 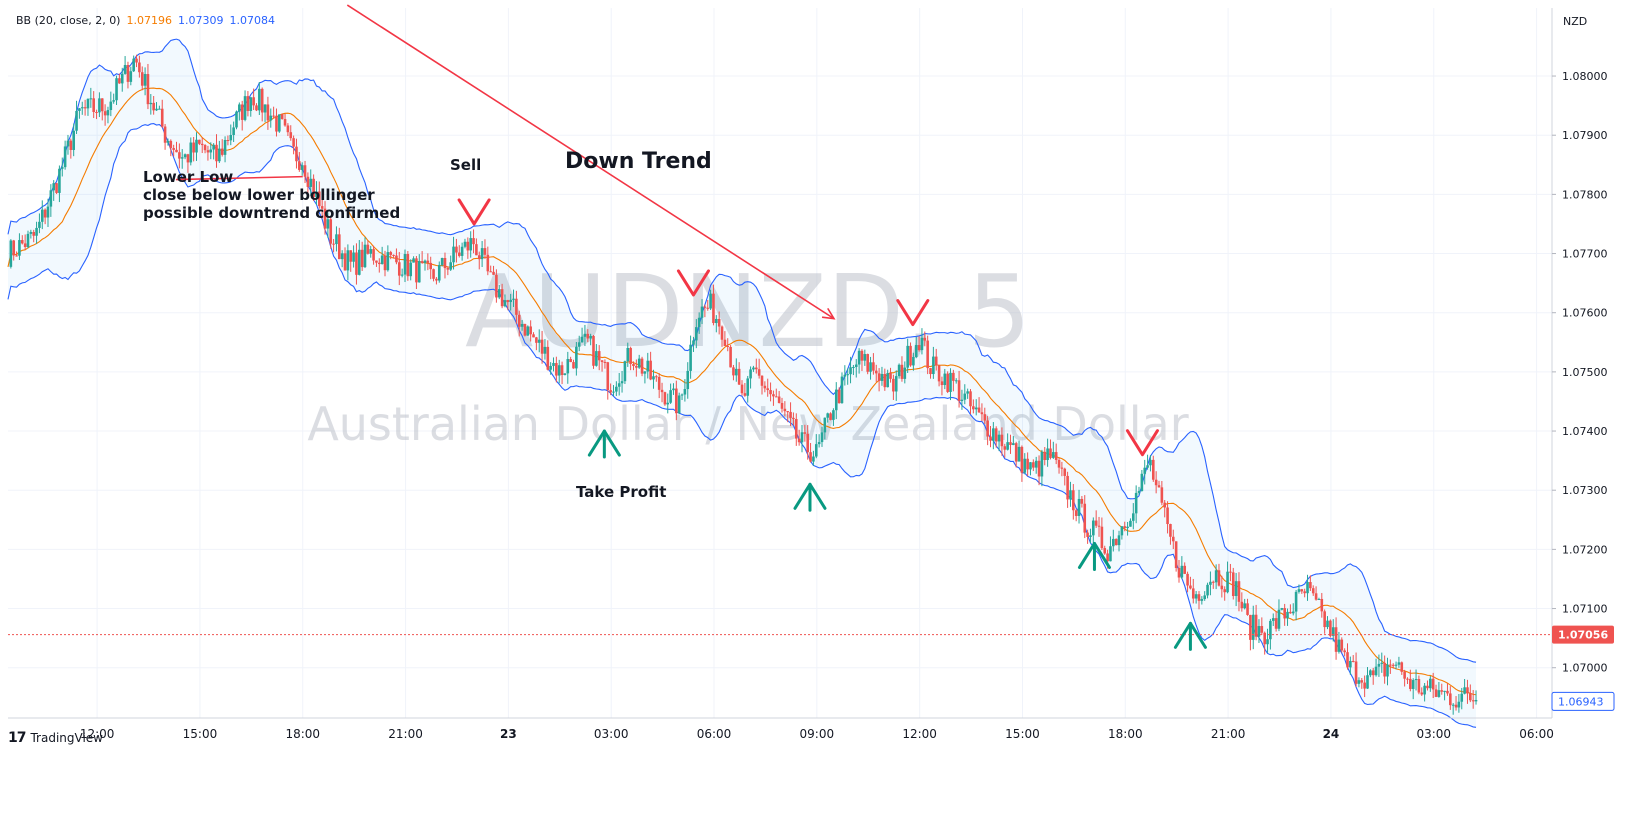 I want to click on time-tick-label: 06:00, so click(x=714, y=734).